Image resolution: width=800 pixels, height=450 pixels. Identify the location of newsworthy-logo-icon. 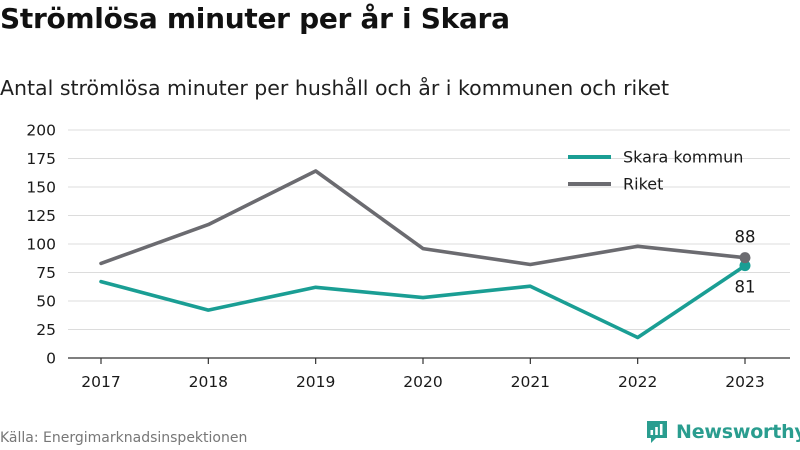
(657, 432).